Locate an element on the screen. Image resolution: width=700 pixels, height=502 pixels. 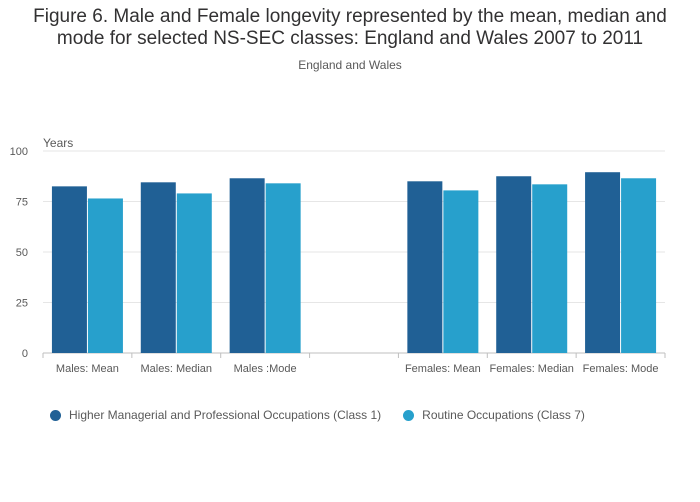
x-tick-label: Males: Mean is located at coordinates (87, 369).